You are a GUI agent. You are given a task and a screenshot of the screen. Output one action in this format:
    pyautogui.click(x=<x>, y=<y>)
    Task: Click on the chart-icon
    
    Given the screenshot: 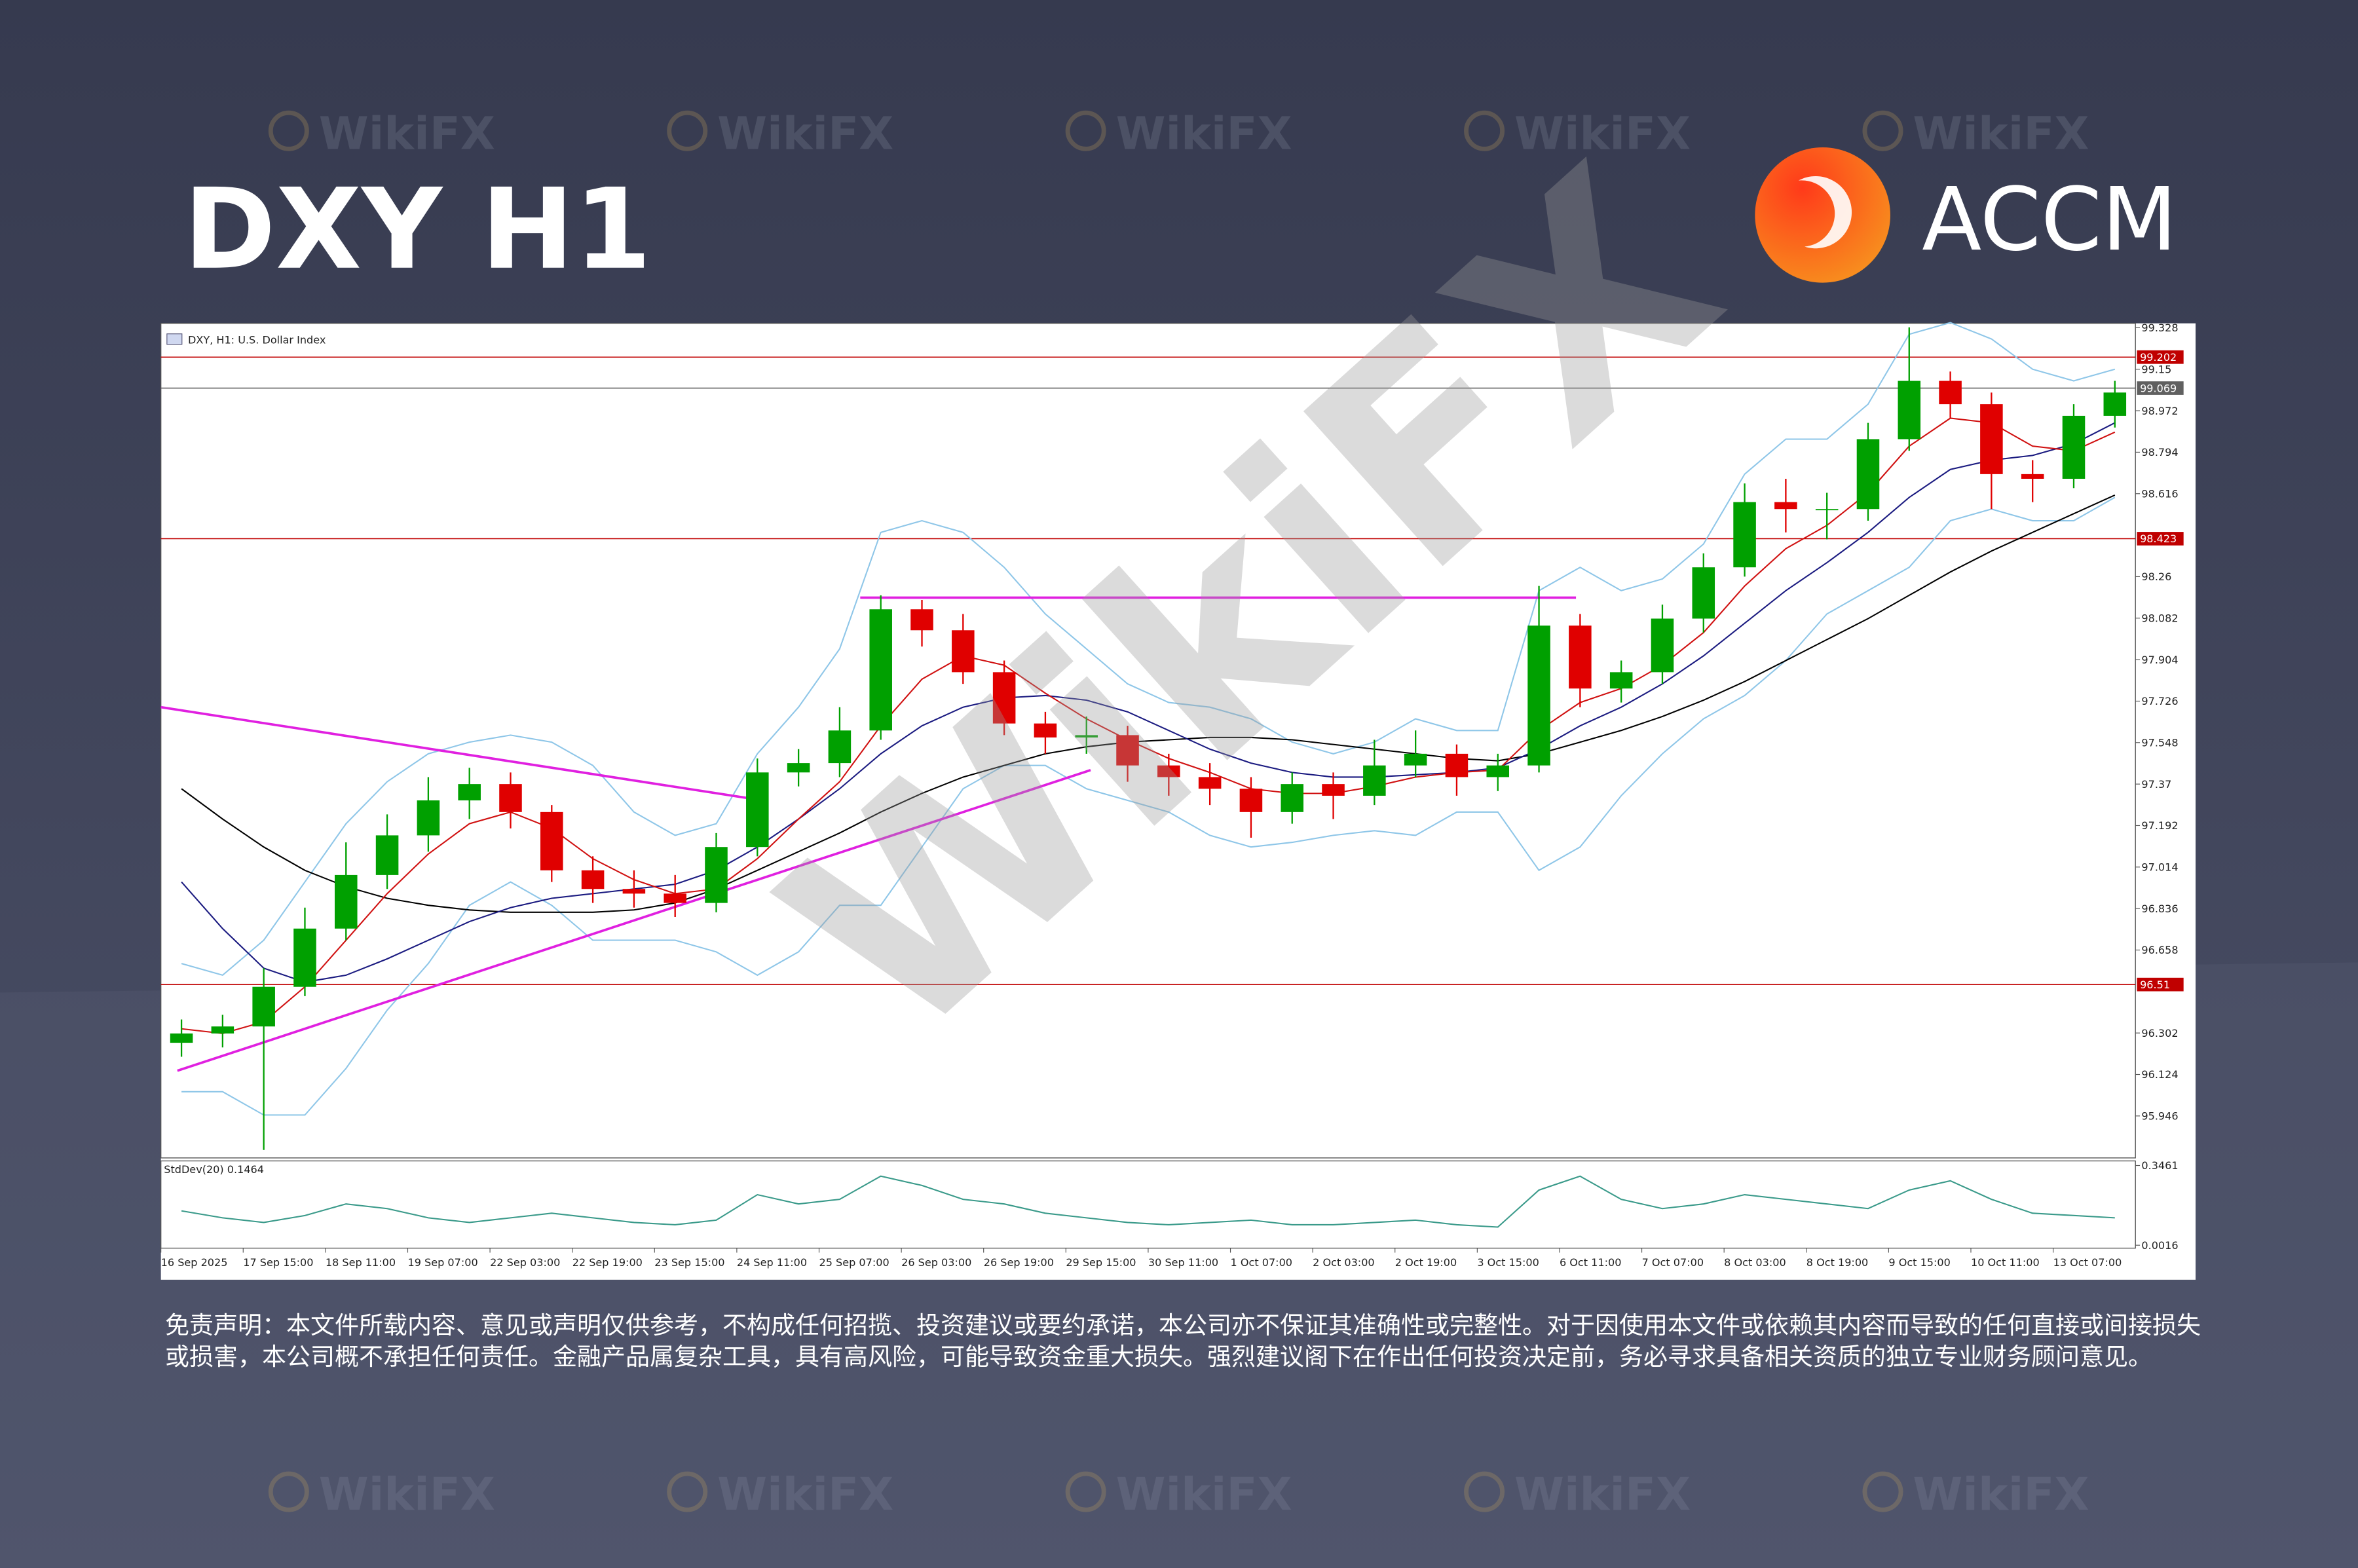 What is the action you would take?
    pyautogui.click(x=174, y=339)
    